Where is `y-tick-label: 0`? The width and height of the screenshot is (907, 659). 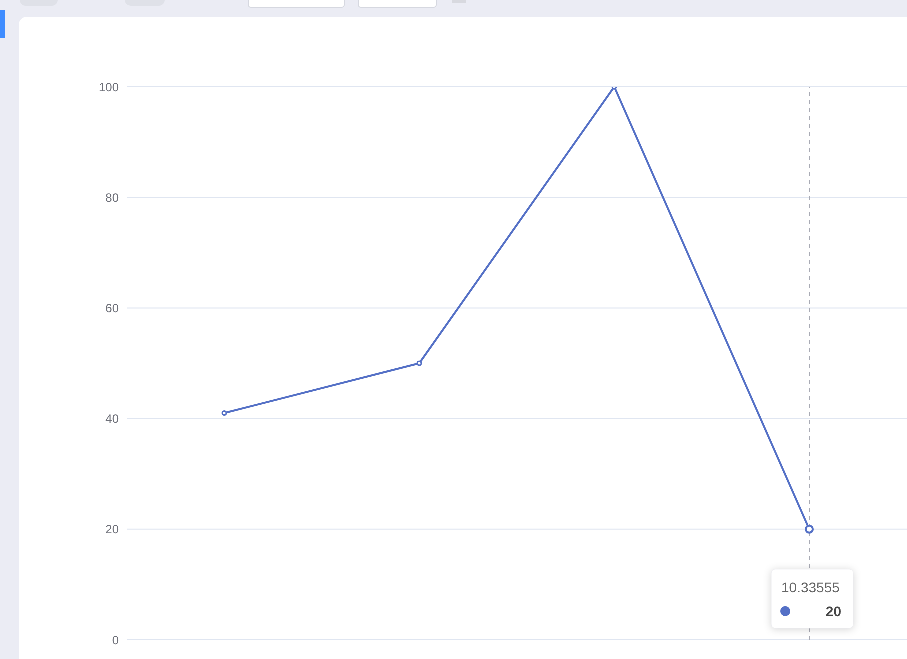 y-tick-label: 0 is located at coordinates (116, 640).